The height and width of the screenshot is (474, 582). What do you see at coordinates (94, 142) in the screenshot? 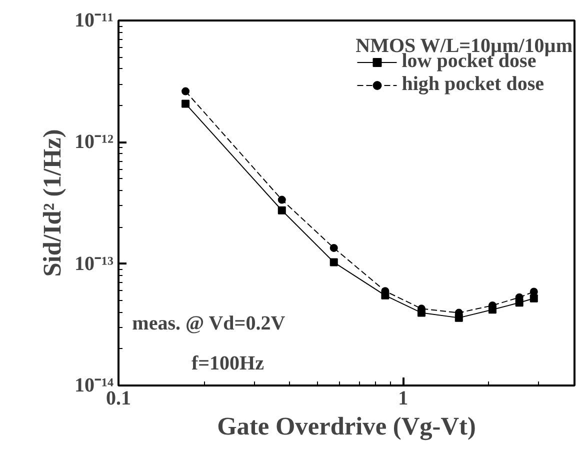
I see `y-tick-label: 10⁻¹²` at bounding box center [94, 142].